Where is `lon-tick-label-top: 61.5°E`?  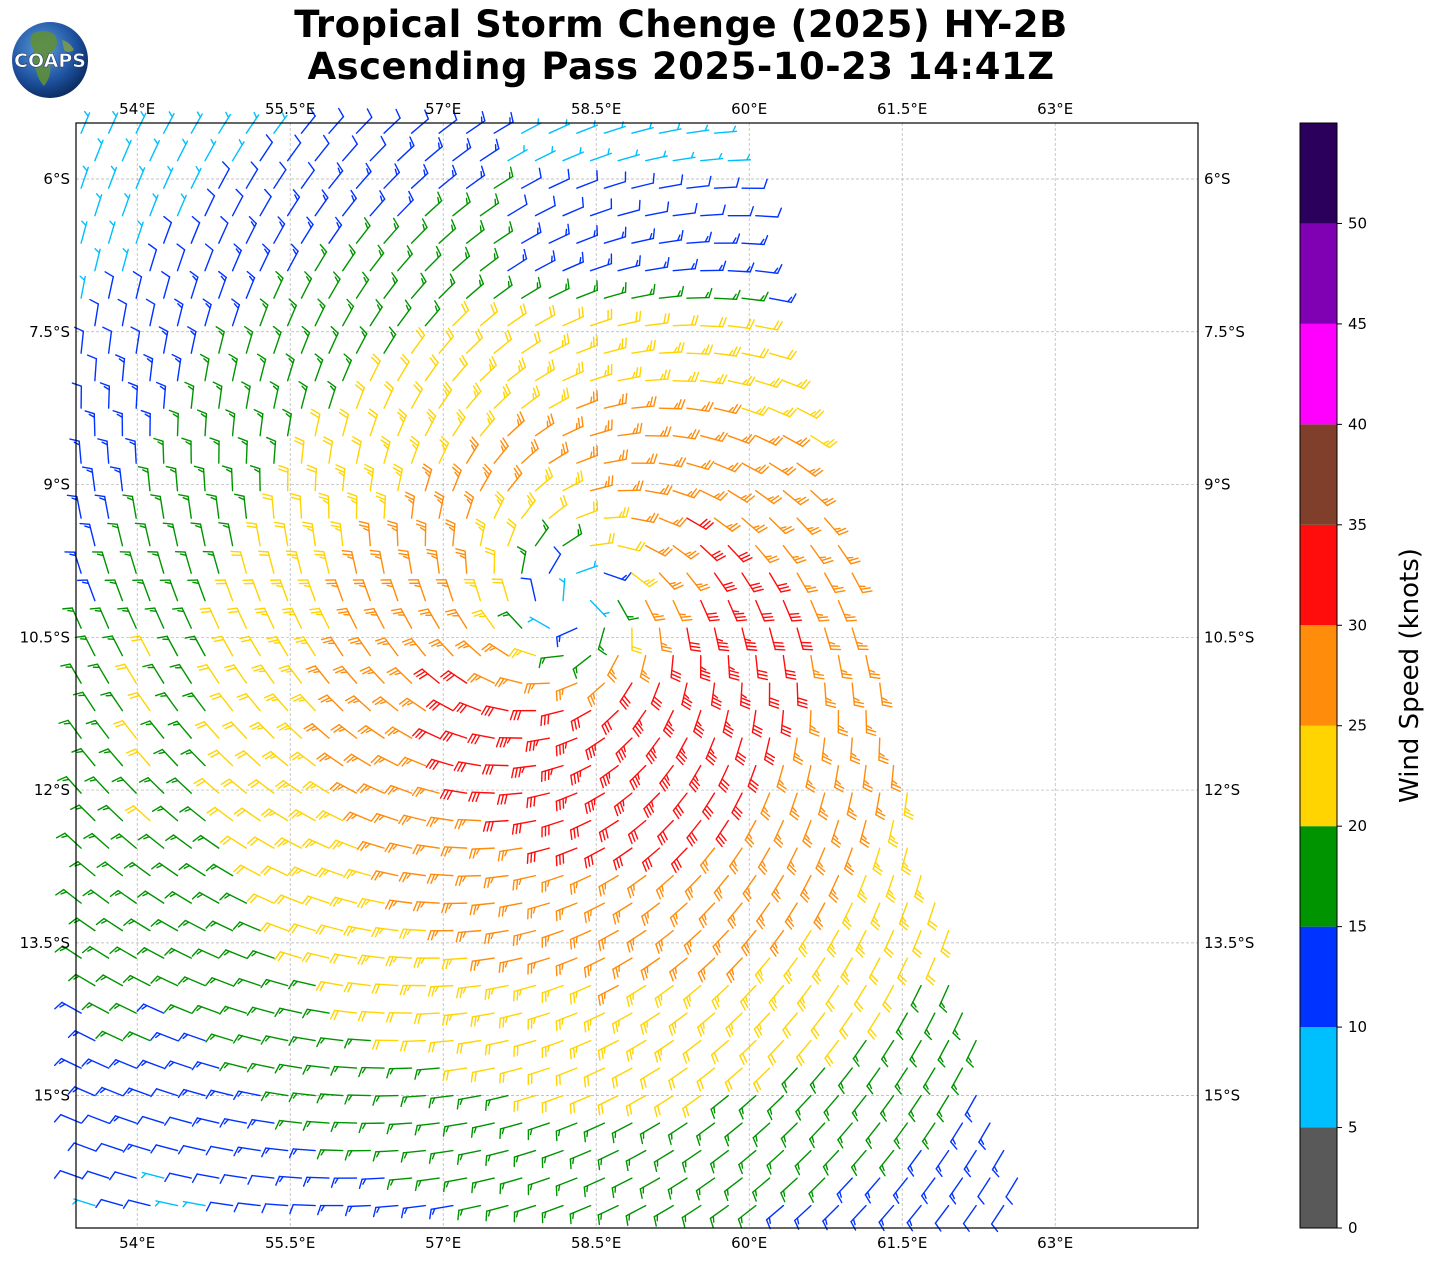
lon-tick-label-top: 61.5°E is located at coordinates (902, 109).